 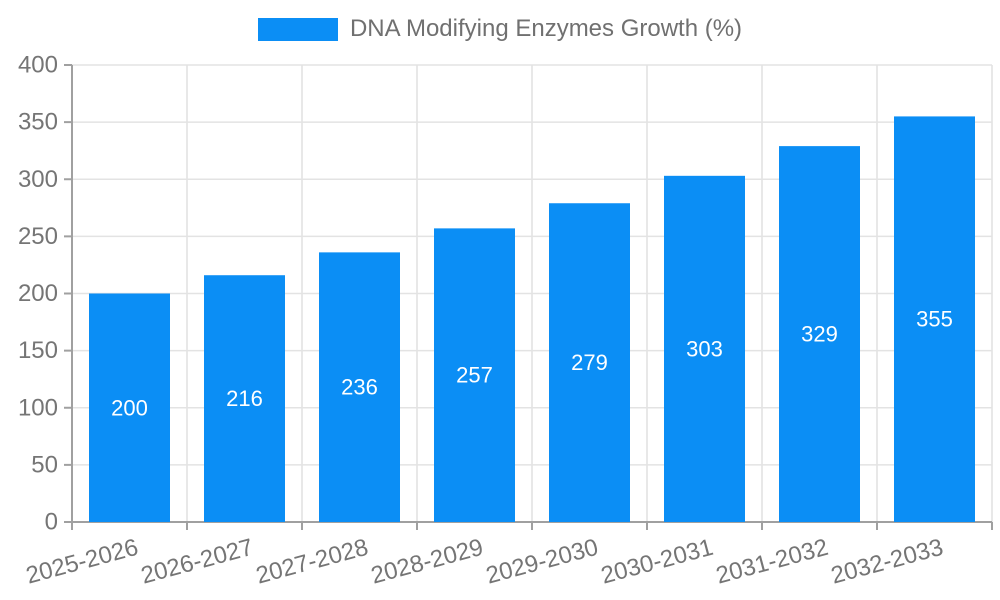 What do you see at coordinates (546, 28) in the screenshot?
I see `legend-label: DNA Modifying Enzymes Growth (%)` at bounding box center [546, 28].